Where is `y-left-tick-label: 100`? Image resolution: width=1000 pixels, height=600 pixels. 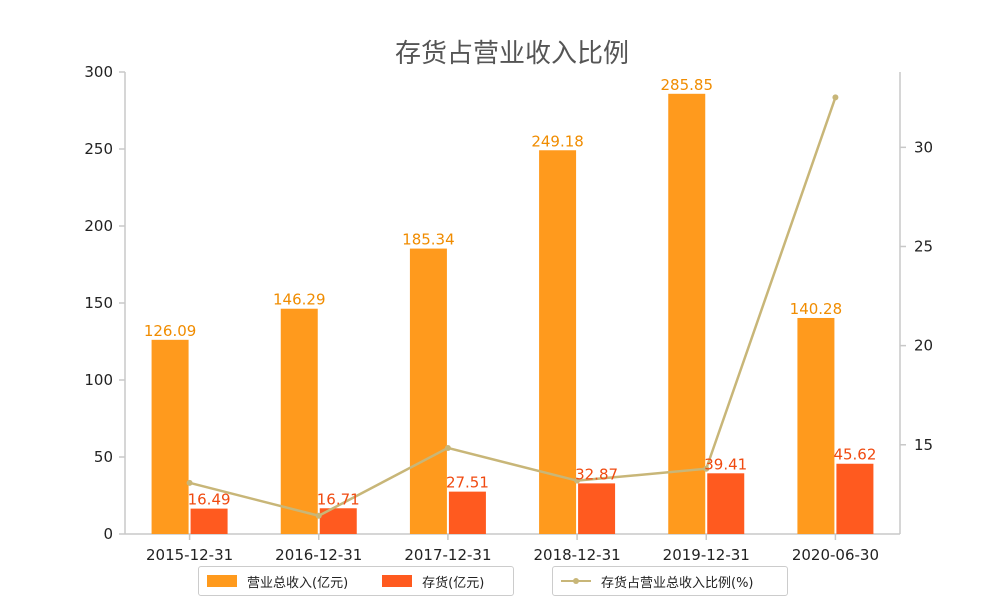
y-left-tick-label: 100 is located at coordinates (98, 380).